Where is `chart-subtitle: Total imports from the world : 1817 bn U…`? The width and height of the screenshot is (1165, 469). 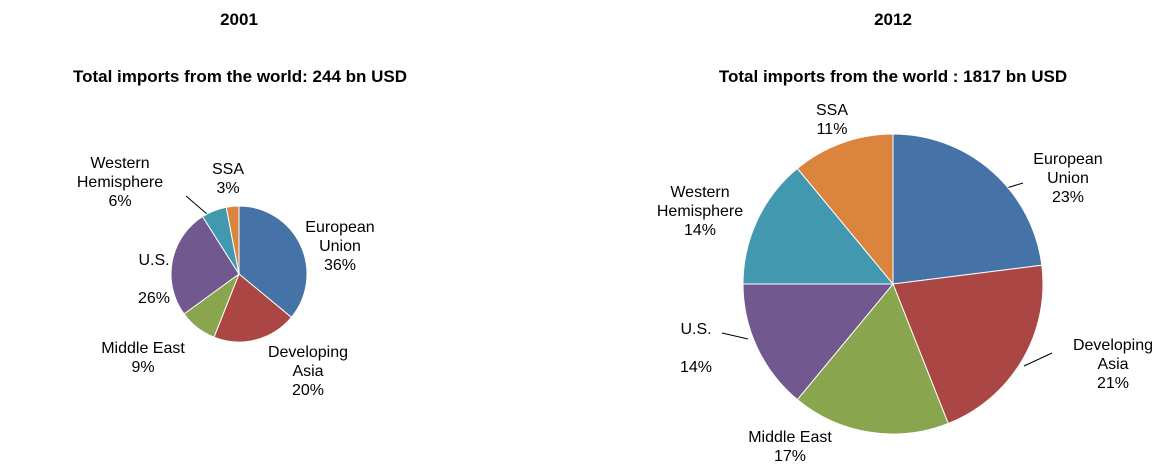
chart-subtitle: Total imports from the world : 1817 bn U… is located at coordinates (893, 76).